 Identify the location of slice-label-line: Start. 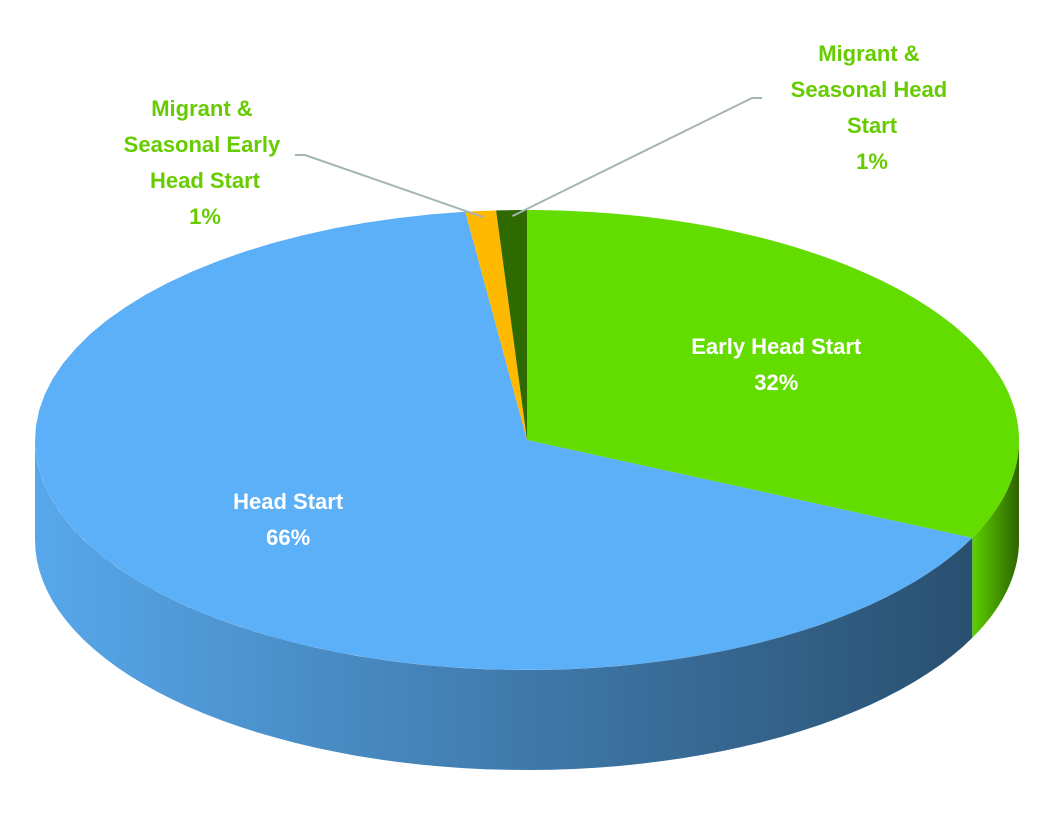
(872, 125).